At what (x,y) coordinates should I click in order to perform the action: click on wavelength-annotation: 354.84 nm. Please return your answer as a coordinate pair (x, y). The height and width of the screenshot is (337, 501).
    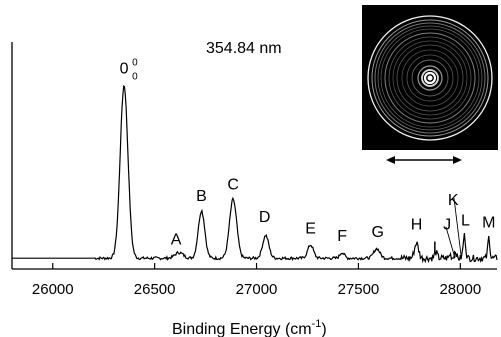
    Looking at the image, I should click on (244, 48).